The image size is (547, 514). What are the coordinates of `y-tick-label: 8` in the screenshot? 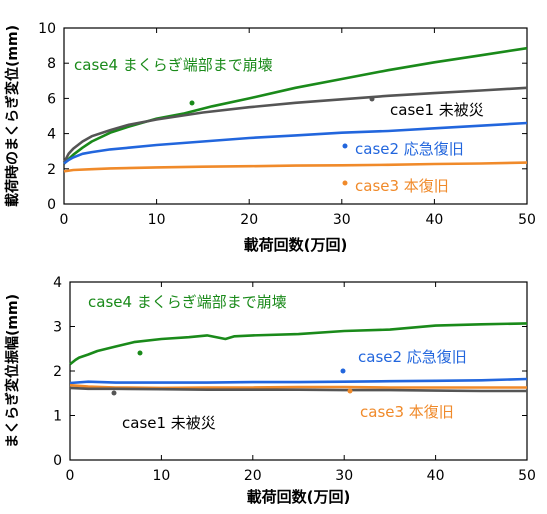 It's located at (51, 64).